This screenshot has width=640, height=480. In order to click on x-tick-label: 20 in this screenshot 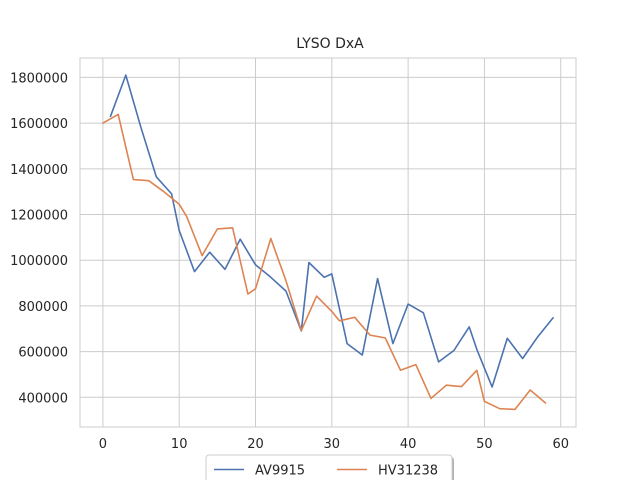, I will do `click(255, 444)`.